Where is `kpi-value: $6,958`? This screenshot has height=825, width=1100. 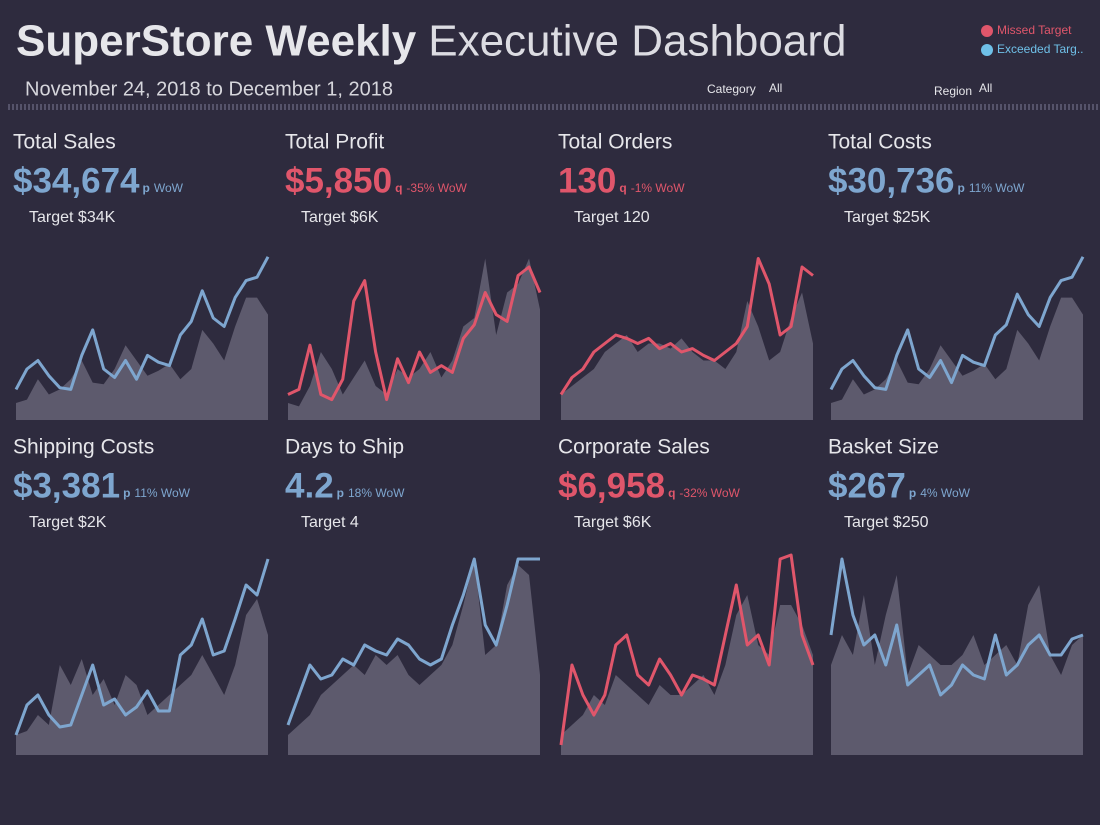 kpi-value: $6,958 is located at coordinates (611, 485).